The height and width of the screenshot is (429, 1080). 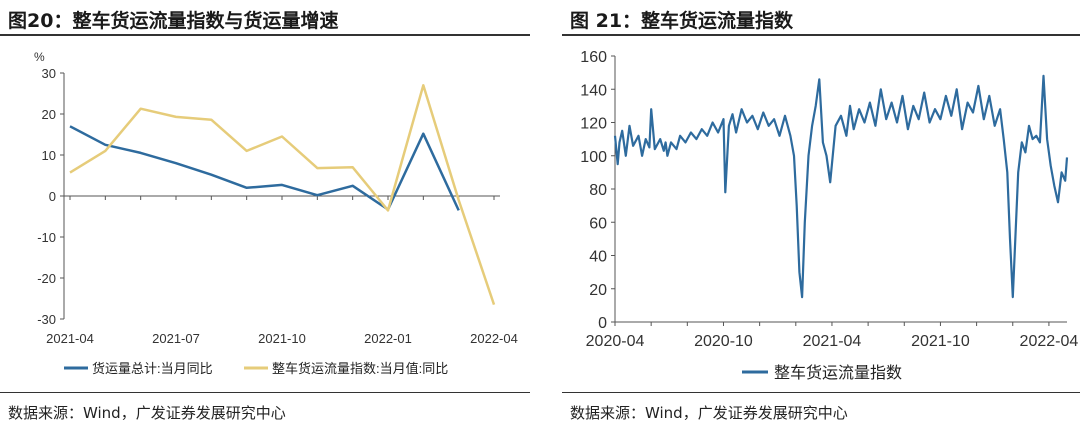 What do you see at coordinates (388, 338) in the screenshot?
I see `left-x-tick-label: 2022-01` at bounding box center [388, 338].